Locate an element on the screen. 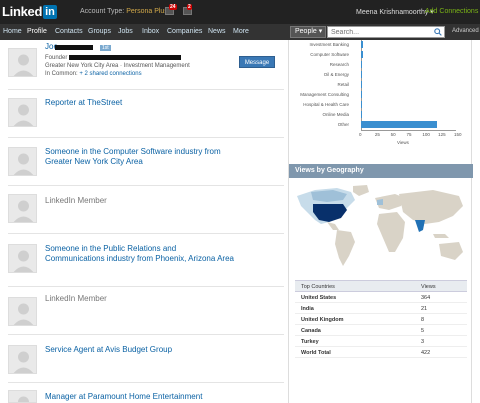 The height and width of the screenshot is (403, 480). viewer-common: In Common: + 2 shared connections is located at coordinates (93, 74).